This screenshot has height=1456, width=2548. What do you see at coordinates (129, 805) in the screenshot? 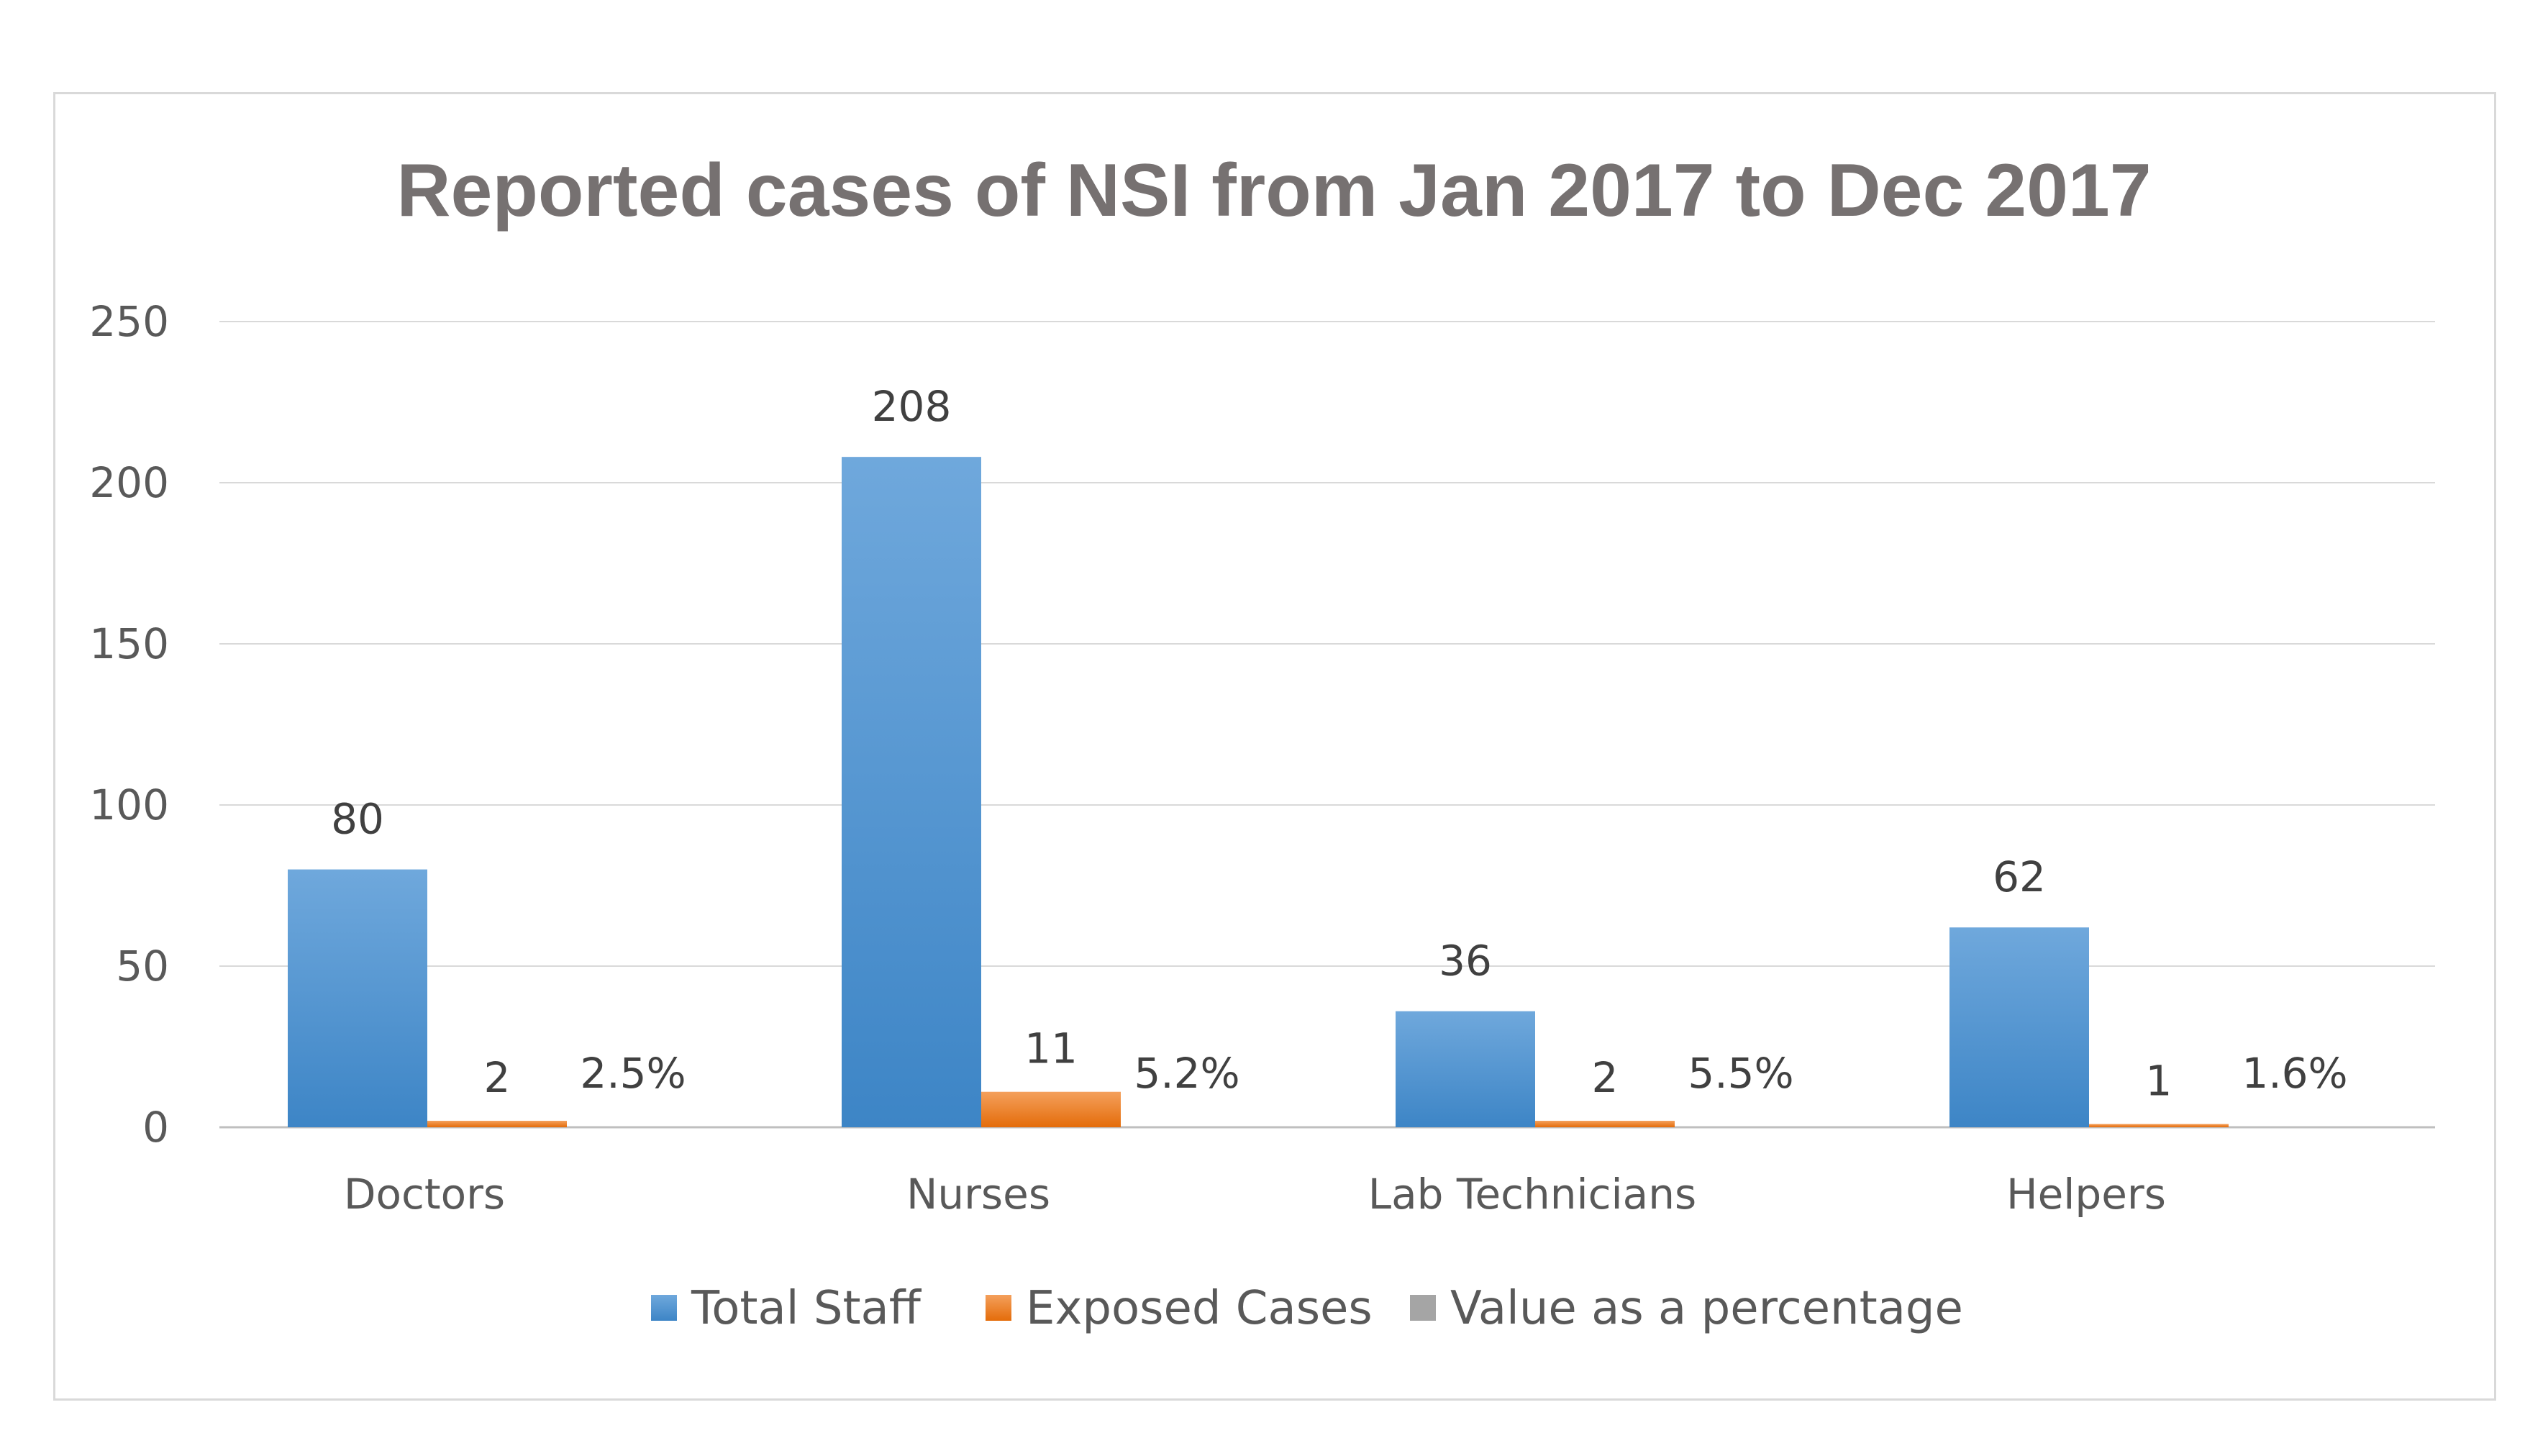
I see `y-tick-label: 100` at bounding box center [129, 805].